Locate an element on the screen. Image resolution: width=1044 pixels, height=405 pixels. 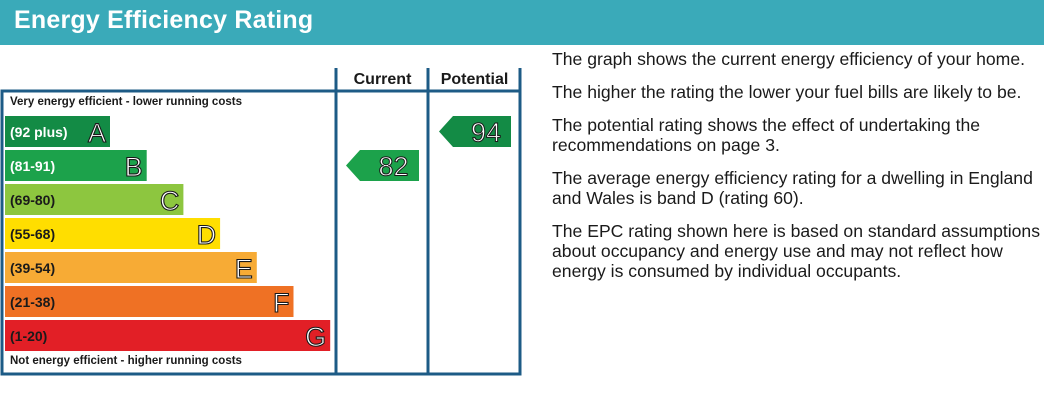
band-bar-e is located at coordinates (131, 267).